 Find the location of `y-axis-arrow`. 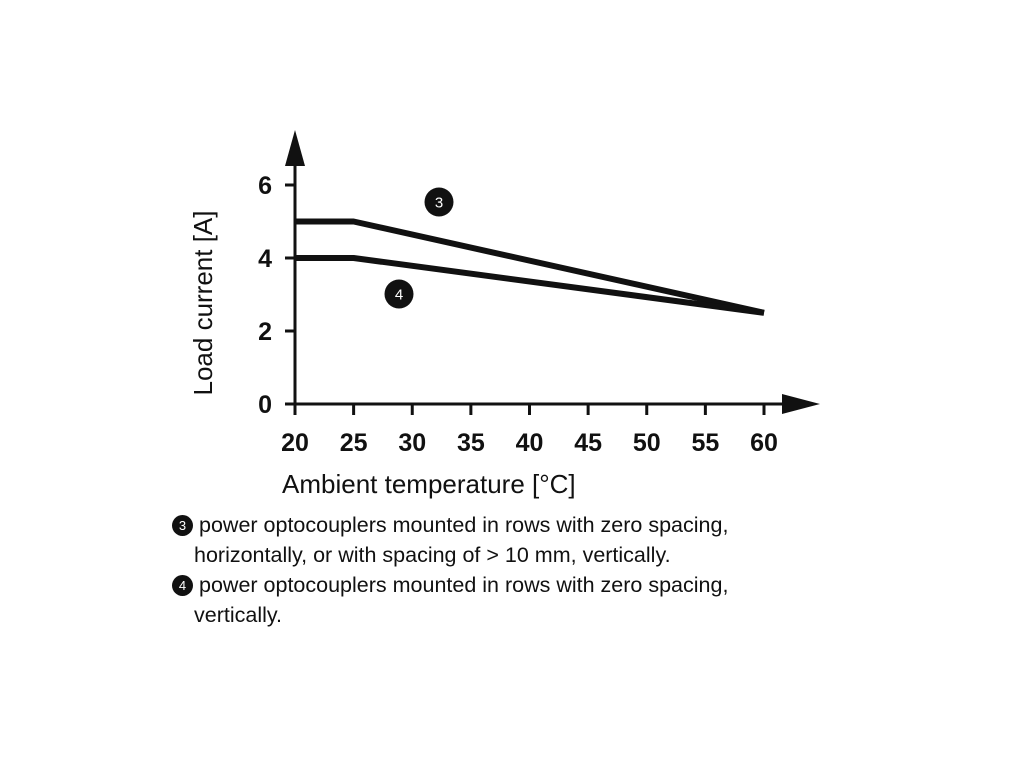

y-axis-arrow is located at coordinates (295, 148).